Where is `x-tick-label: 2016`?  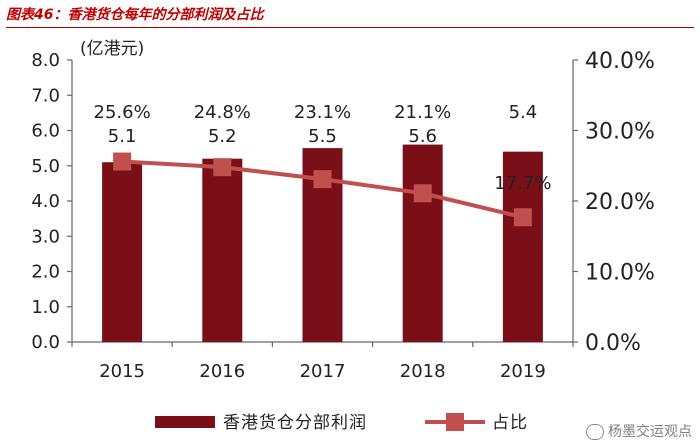 x-tick-label: 2016 is located at coordinates (222, 371).